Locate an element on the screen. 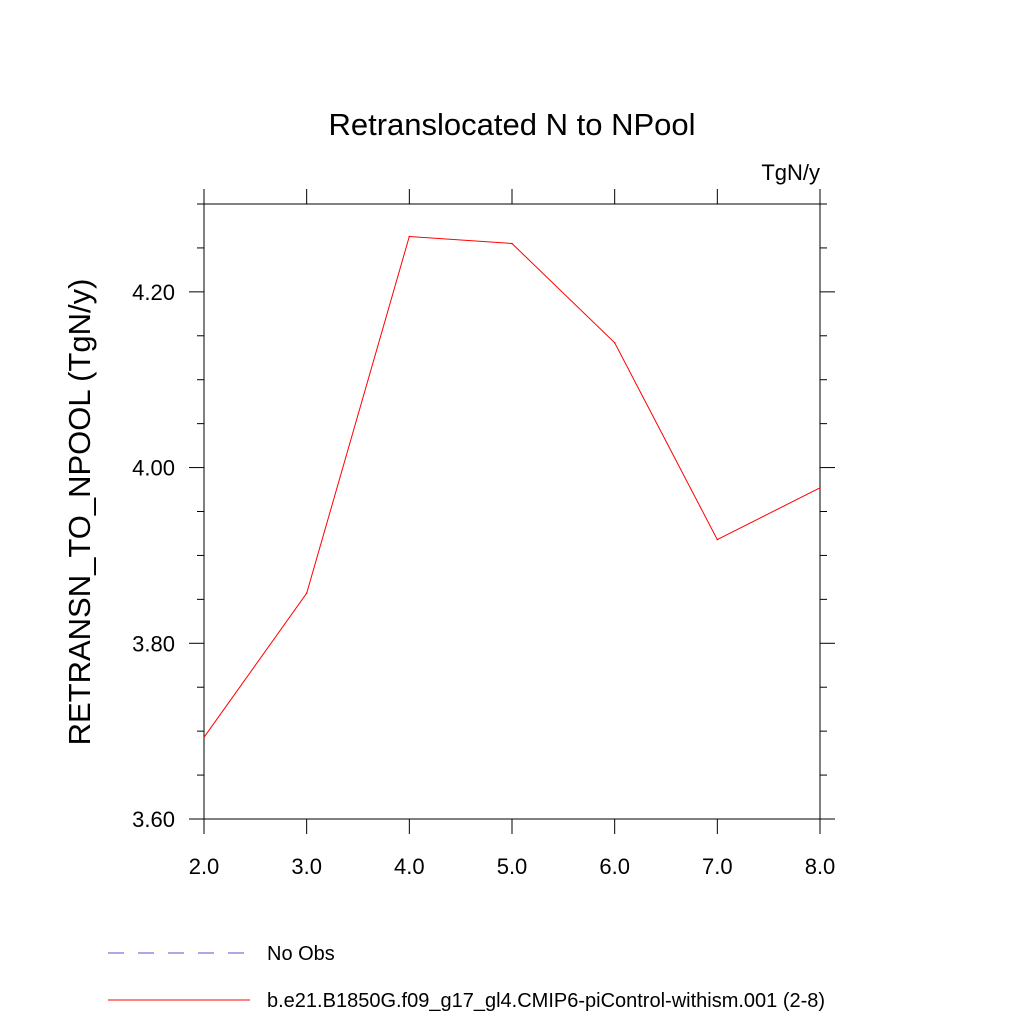 The width and height of the screenshot is (1024, 1024). x-tick-label: 2.0 is located at coordinates (204, 866).